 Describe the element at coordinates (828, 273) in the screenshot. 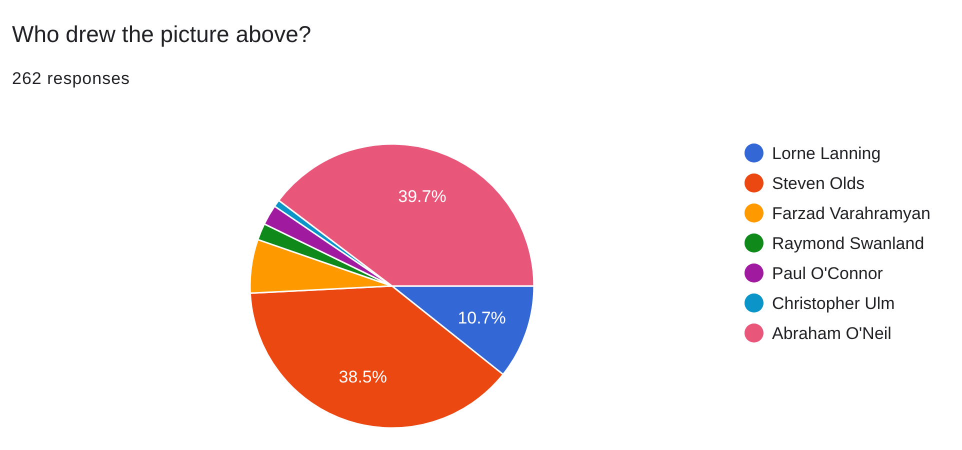

I see `legend-label: Paul O'Connor` at that location.